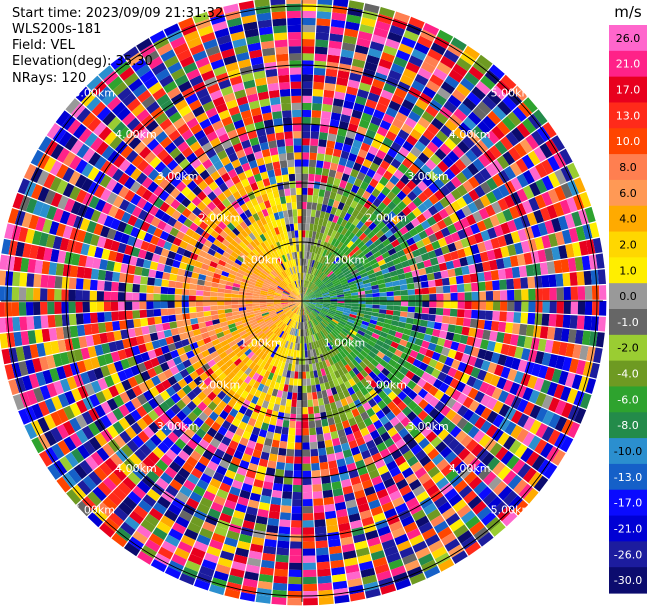 The height and width of the screenshot is (607, 647). I want to click on colorbar-tick: 8.0, so click(628, 167).